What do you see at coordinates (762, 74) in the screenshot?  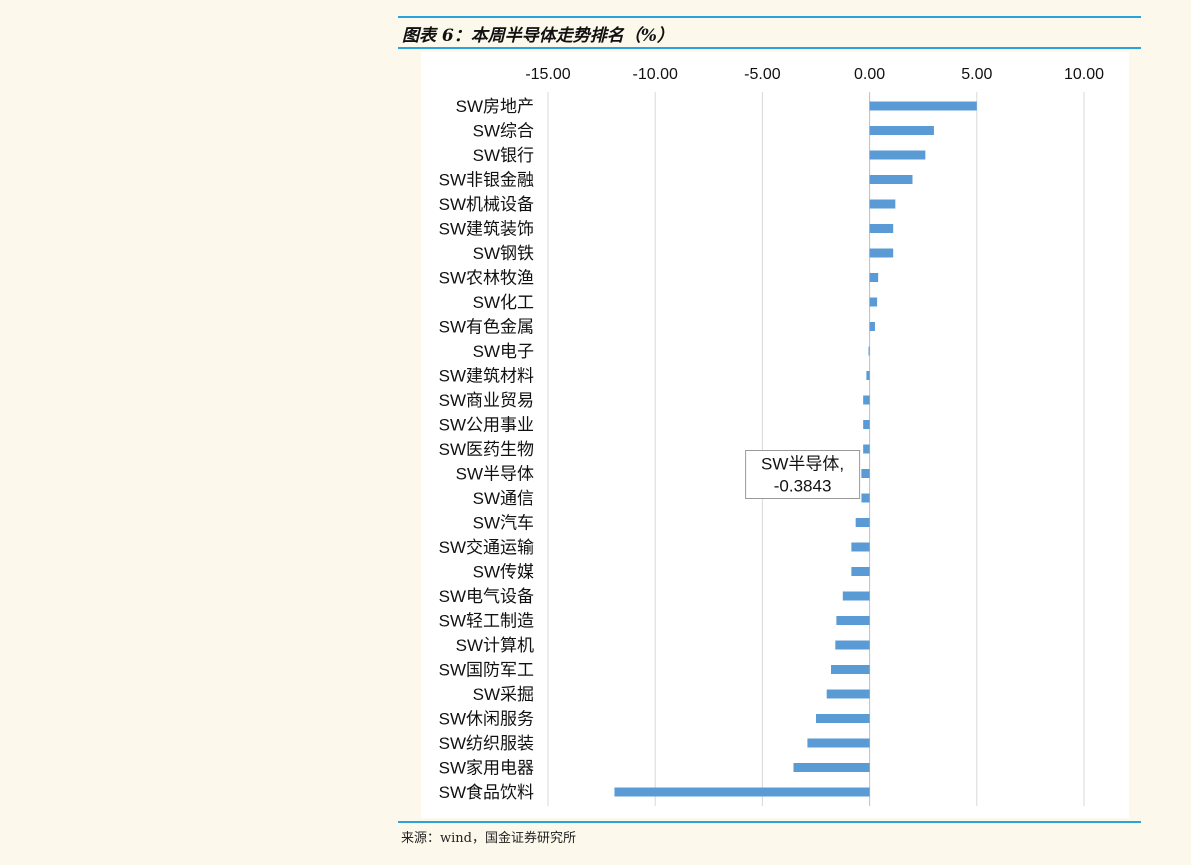 I see `x-tick-label: -5.00` at bounding box center [762, 74].